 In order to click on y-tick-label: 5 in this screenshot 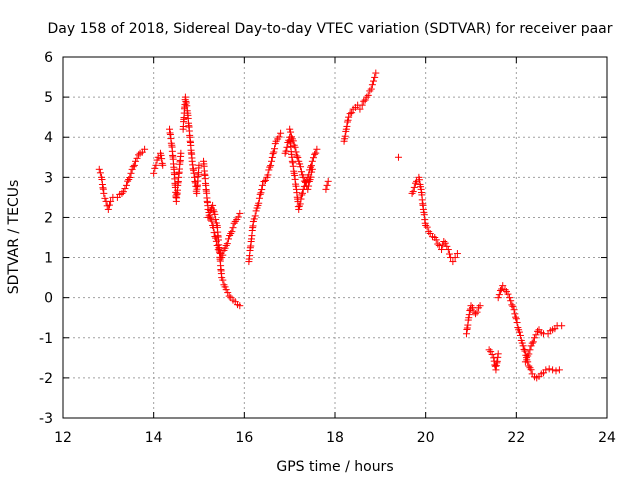, I will do `click(48, 98)`.